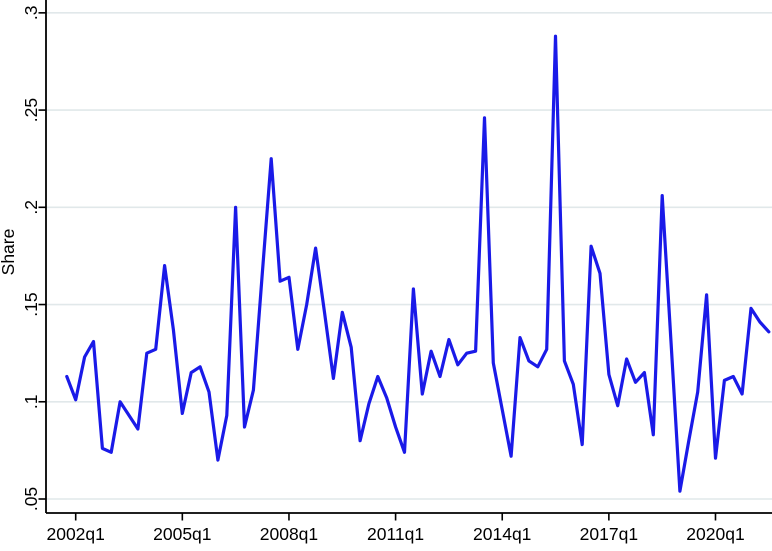 The height and width of the screenshot is (551, 772). What do you see at coordinates (31, 13) in the screenshot?
I see `y-axis-tick-label: .3` at bounding box center [31, 13].